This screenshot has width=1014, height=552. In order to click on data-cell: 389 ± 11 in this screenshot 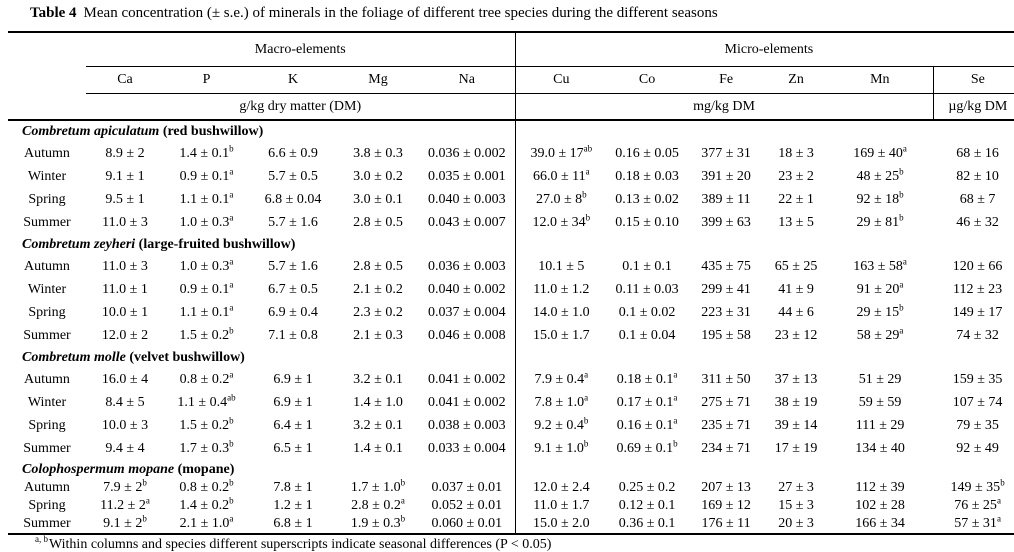, I will do `click(726, 199)`.